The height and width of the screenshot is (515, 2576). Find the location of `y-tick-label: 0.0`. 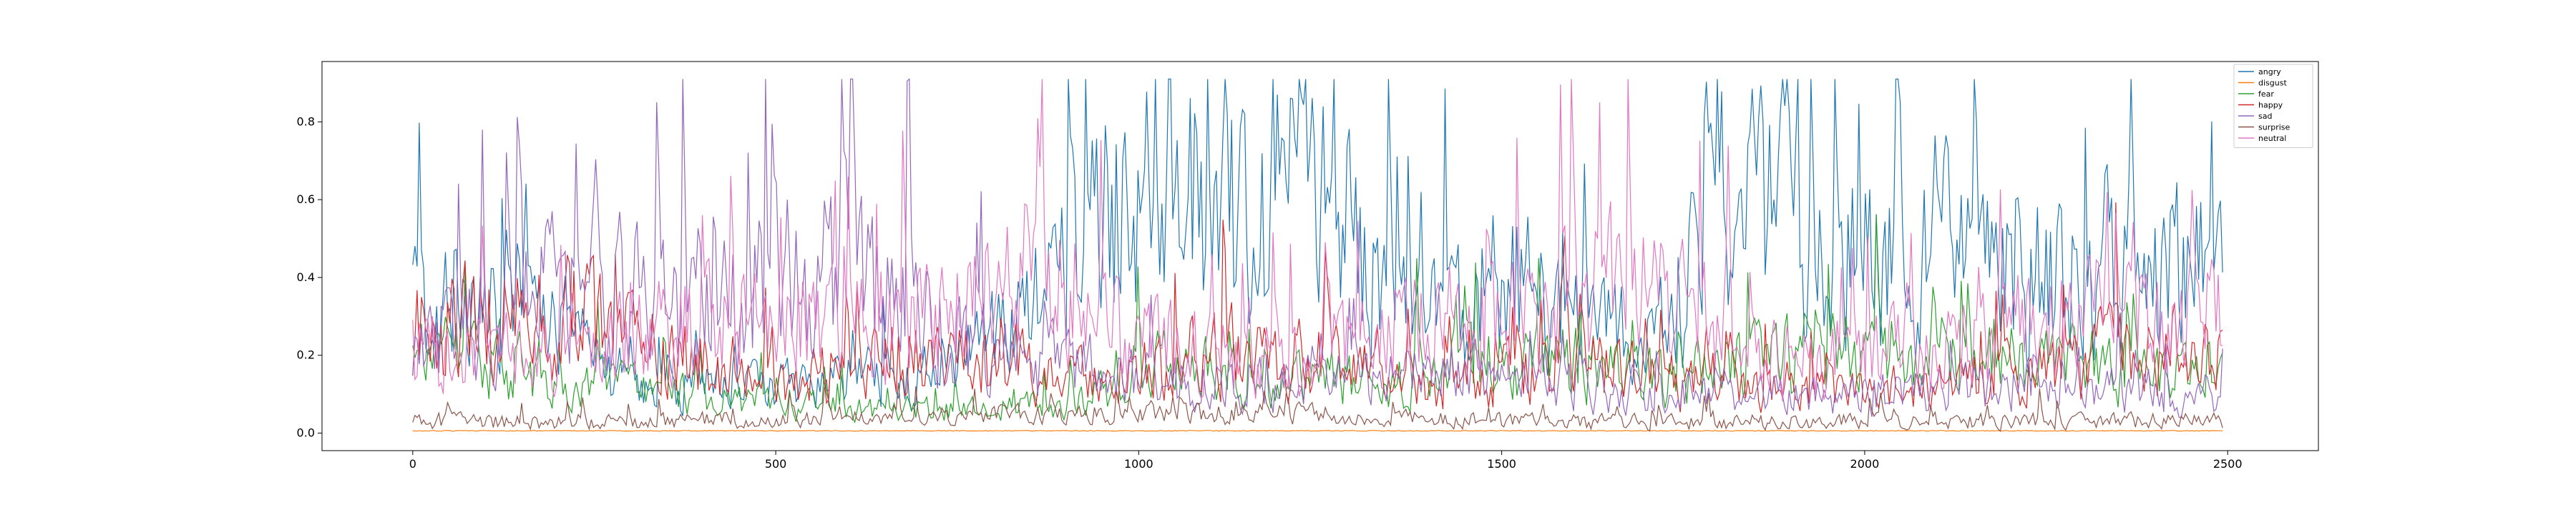

y-tick-label: 0.0 is located at coordinates (306, 433).